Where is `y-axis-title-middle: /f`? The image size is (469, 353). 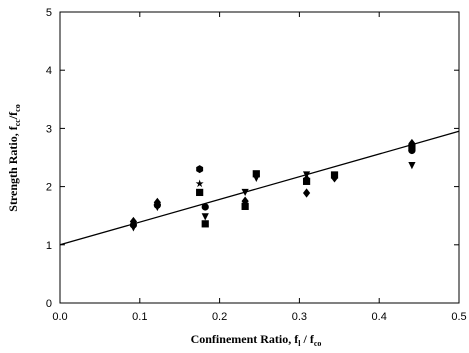 y-axis-title-middle: /f is located at coordinates (13, 115).